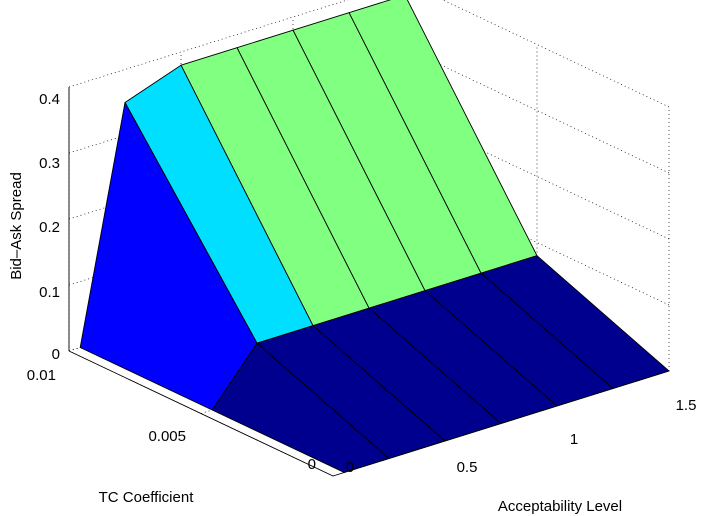 The image size is (710, 516). I want to click on x-axis-line, so click(501, 423).